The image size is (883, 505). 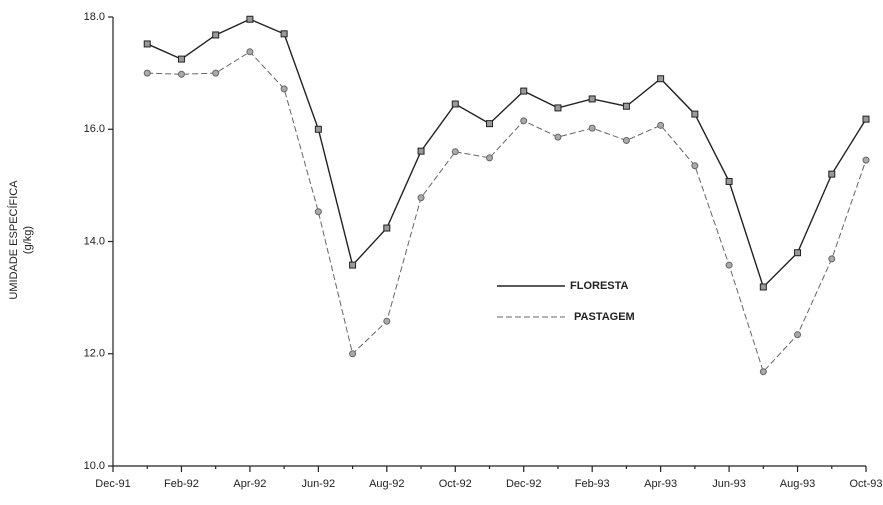 I want to click on y-tick-label: 18.0, so click(x=94, y=17).